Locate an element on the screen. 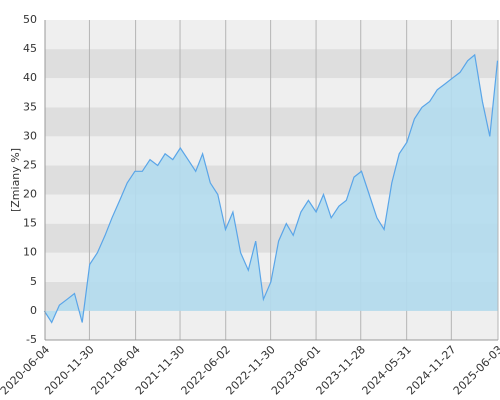 The height and width of the screenshot is (400, 500). y-tick-label: 40 is located at coordinates (30, 77).